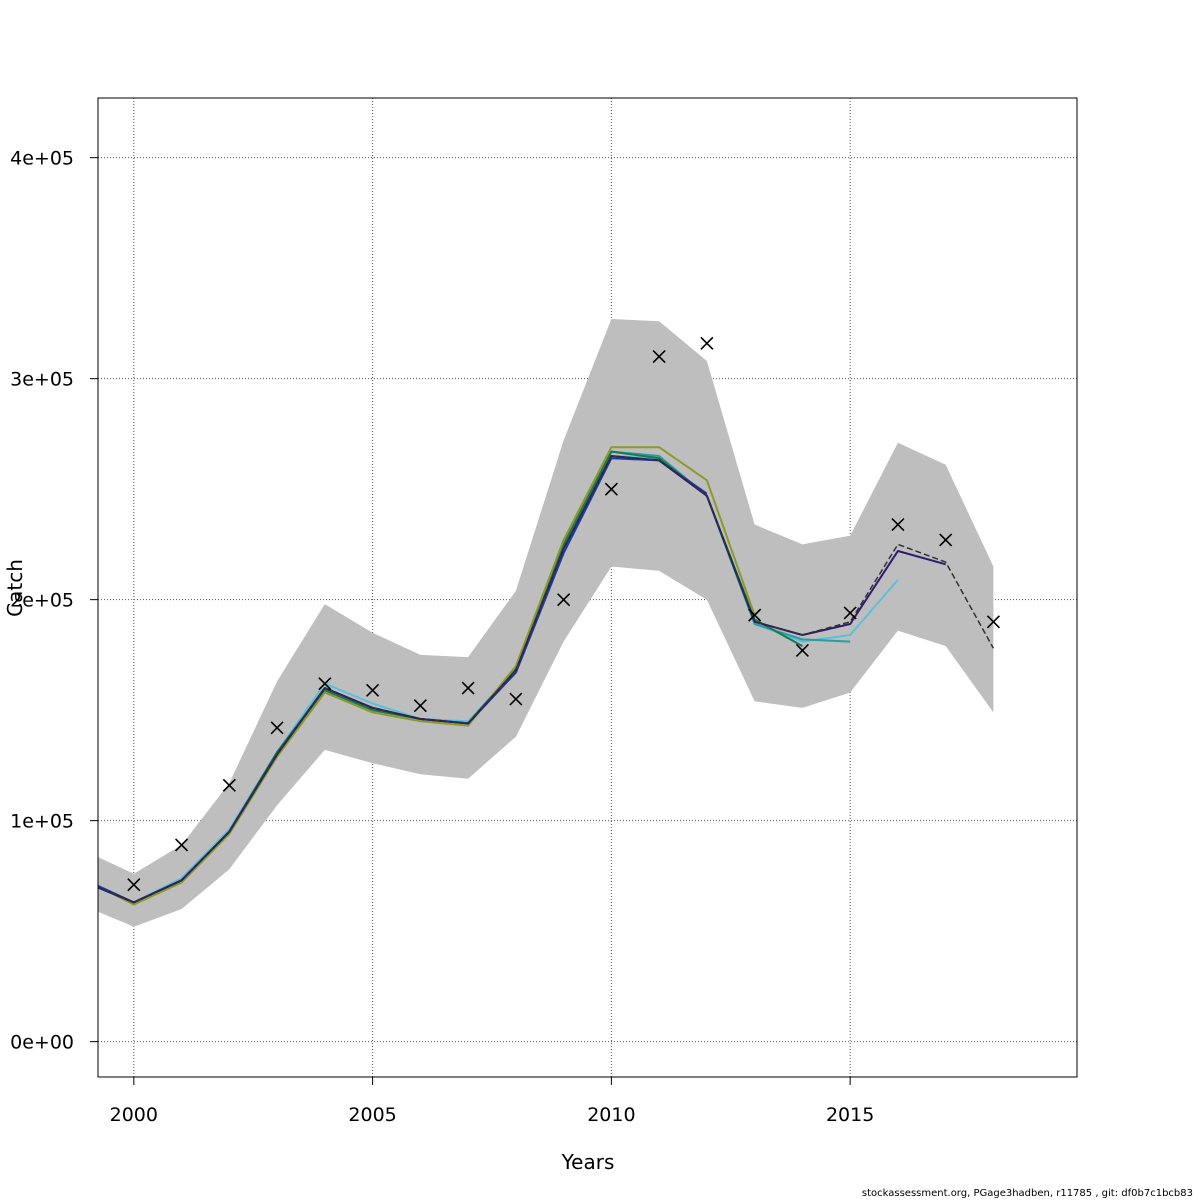 The width and height of the screenshot is (1200, 1200). Describe the element at coordinates (372, 1115) in the screenshot. I see `x-tick-label: 2005` at that location.